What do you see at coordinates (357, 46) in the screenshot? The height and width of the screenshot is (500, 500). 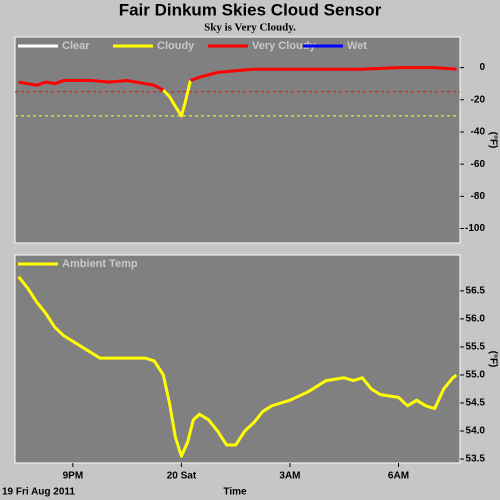 I see `legend-label: Wet` at bounding box center [357, 46].